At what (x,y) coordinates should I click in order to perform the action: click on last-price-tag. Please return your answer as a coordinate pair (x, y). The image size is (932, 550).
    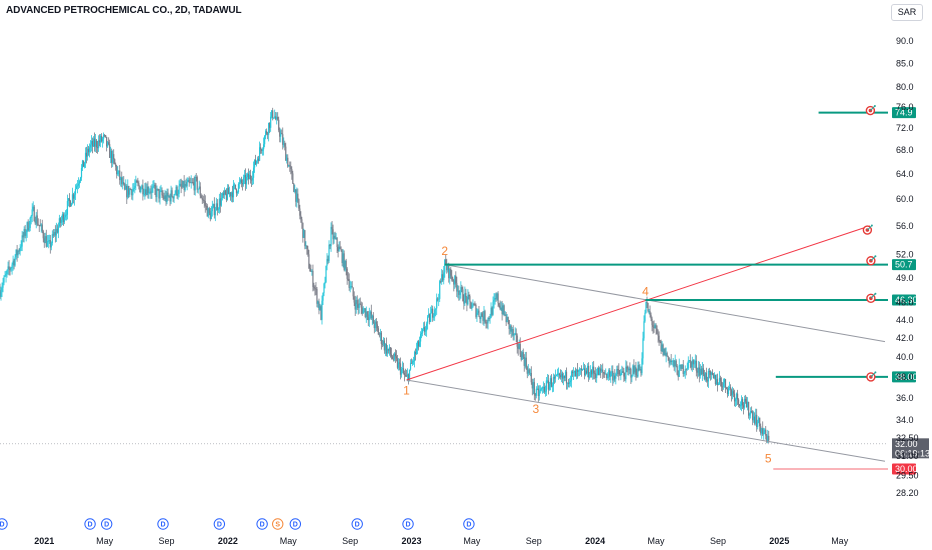
    Looking at the image, I should click on (910, 448).